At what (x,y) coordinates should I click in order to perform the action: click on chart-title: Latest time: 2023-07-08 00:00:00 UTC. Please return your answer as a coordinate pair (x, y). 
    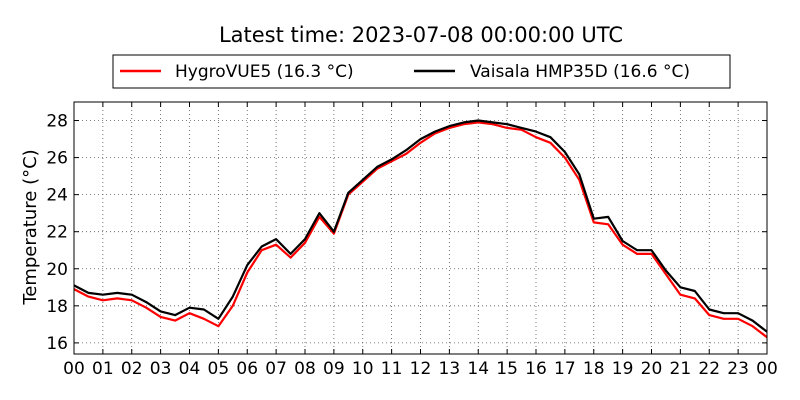
    Looking at the image, I should click on (421, 35).